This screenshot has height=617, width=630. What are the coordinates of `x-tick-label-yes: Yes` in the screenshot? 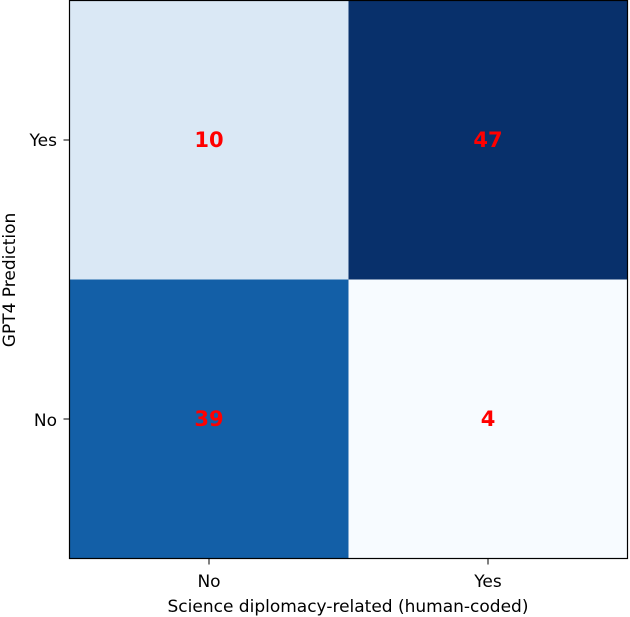 It's located at (487, 582).